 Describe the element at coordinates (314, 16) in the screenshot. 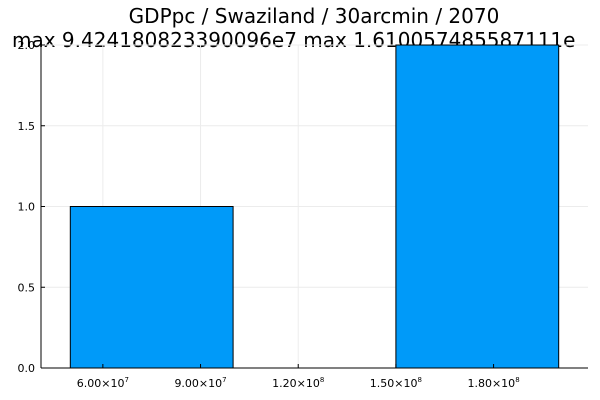

I see `chart-title-line1: GDPpc / Swaziland / 30arcmin / 2070` at that location.